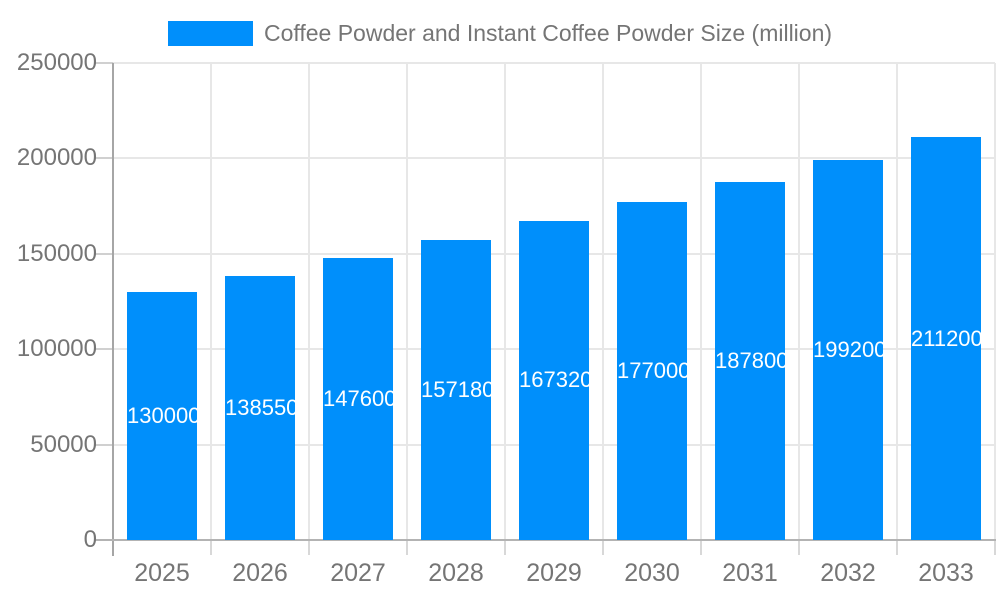 Image resolution: width=1000 pixels, height=600 pixels. Describe the element at coordinates (848, 573) in the screenshot. I see `x-axis-tick-label: 2032` at that location.